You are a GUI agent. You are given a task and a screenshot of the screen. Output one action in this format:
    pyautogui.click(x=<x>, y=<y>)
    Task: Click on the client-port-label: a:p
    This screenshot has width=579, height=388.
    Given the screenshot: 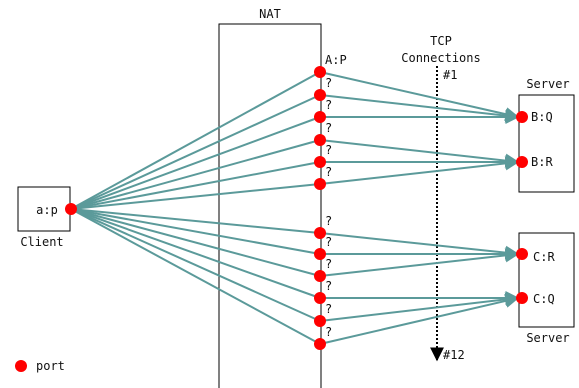 What is the action you would take?
    pyautogui.click(x=47, y=210)
    